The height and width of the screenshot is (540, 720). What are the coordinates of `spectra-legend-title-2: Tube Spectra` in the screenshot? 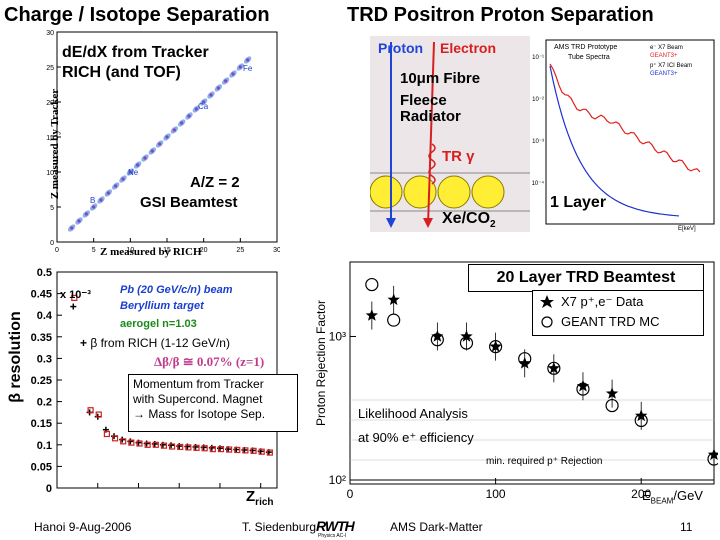 It's located at (589, 57).